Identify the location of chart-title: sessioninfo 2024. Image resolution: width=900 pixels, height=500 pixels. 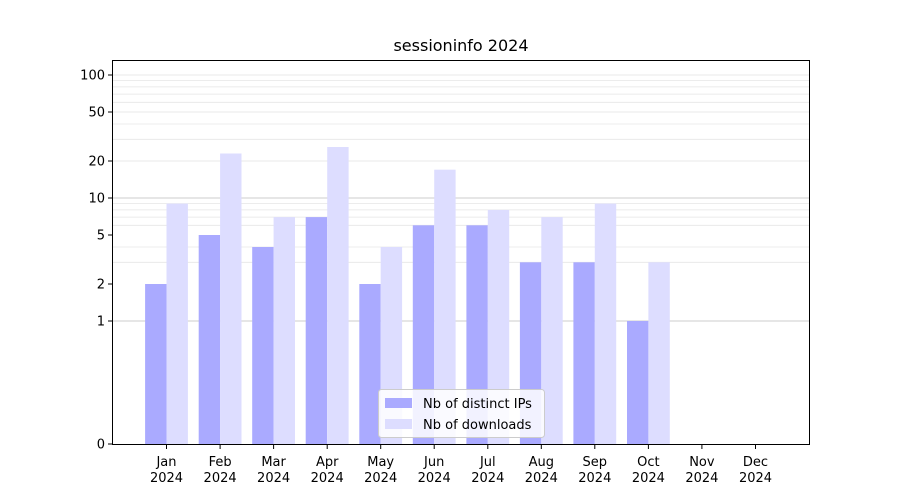
(460, 45).